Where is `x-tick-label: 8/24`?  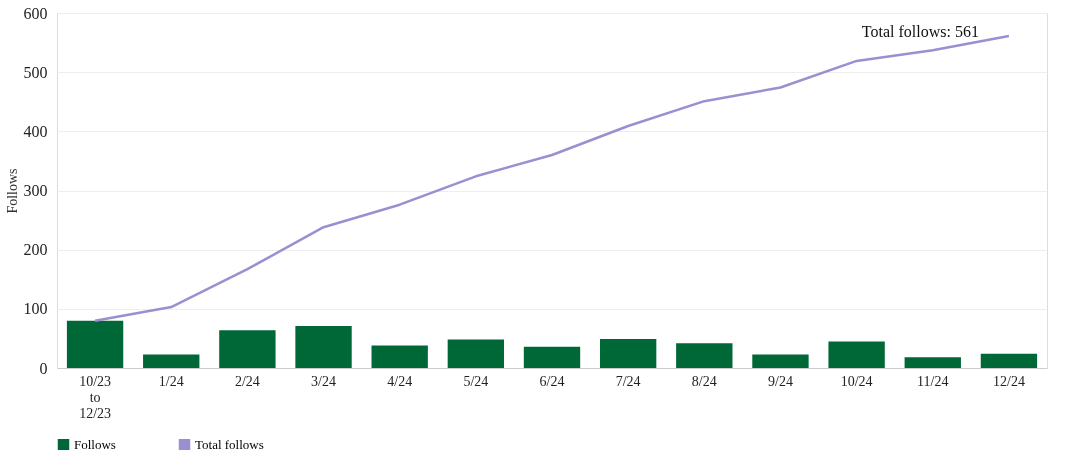
x-tick-label: 8/24 is located at coordinates (704, 381).